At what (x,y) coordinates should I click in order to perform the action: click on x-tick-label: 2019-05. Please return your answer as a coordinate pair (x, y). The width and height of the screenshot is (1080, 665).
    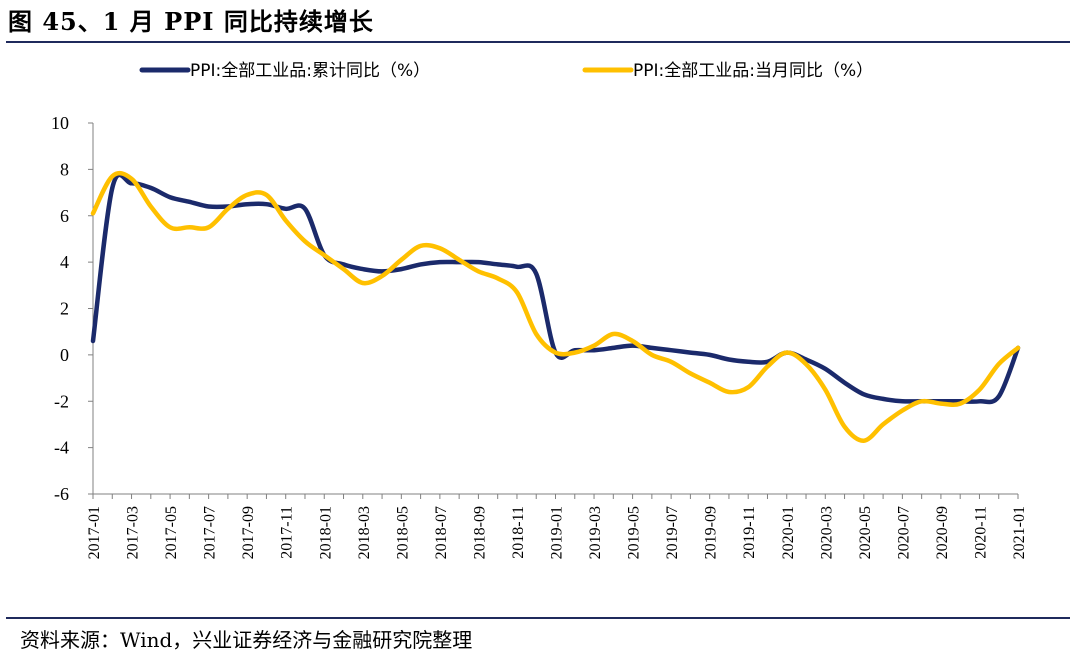
    Looking at the image, I should click on (634, 532).